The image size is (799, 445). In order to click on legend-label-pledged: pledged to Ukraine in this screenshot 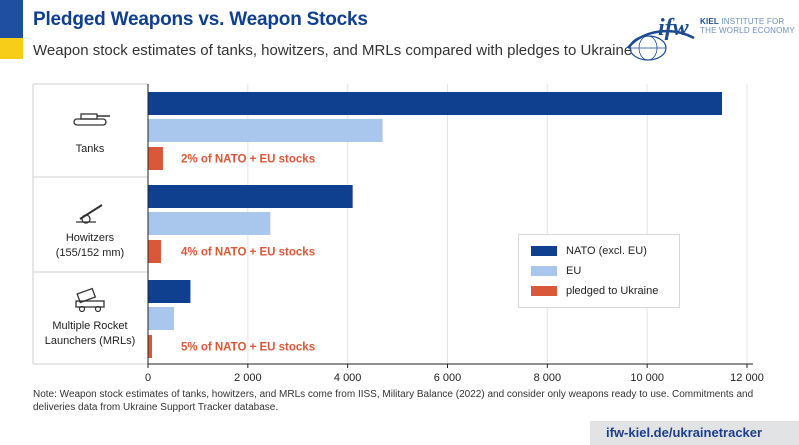, I will do `click(612, 291)`.